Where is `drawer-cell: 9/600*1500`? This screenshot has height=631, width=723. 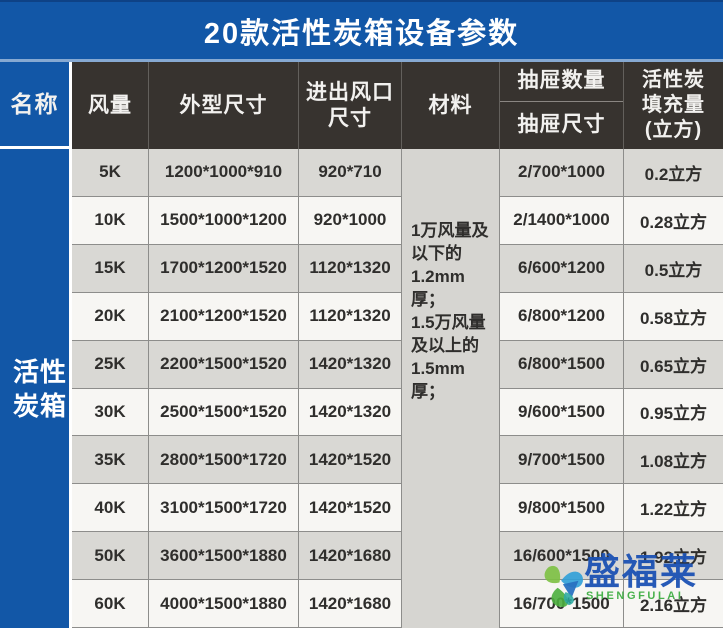
drawer-cell: 9/600*1500 is located at coordinates (562, 412).